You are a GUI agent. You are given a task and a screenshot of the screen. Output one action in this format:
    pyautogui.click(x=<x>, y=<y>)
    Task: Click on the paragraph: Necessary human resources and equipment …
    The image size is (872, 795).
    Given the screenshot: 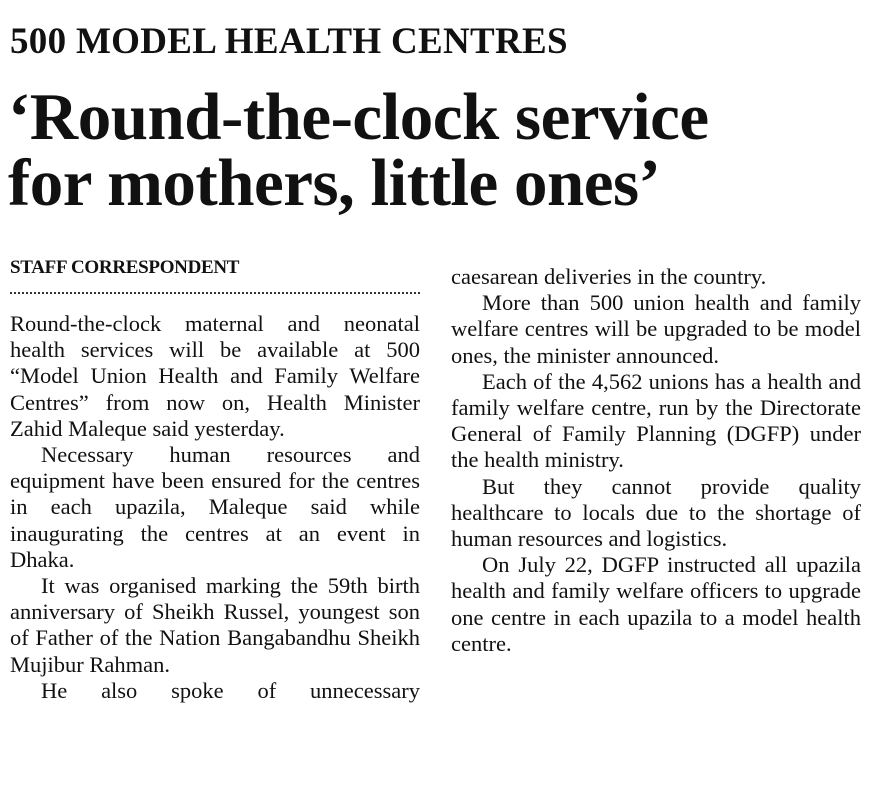 What is the action you would take?
    pyautogui.click(x=215, y=507)
    